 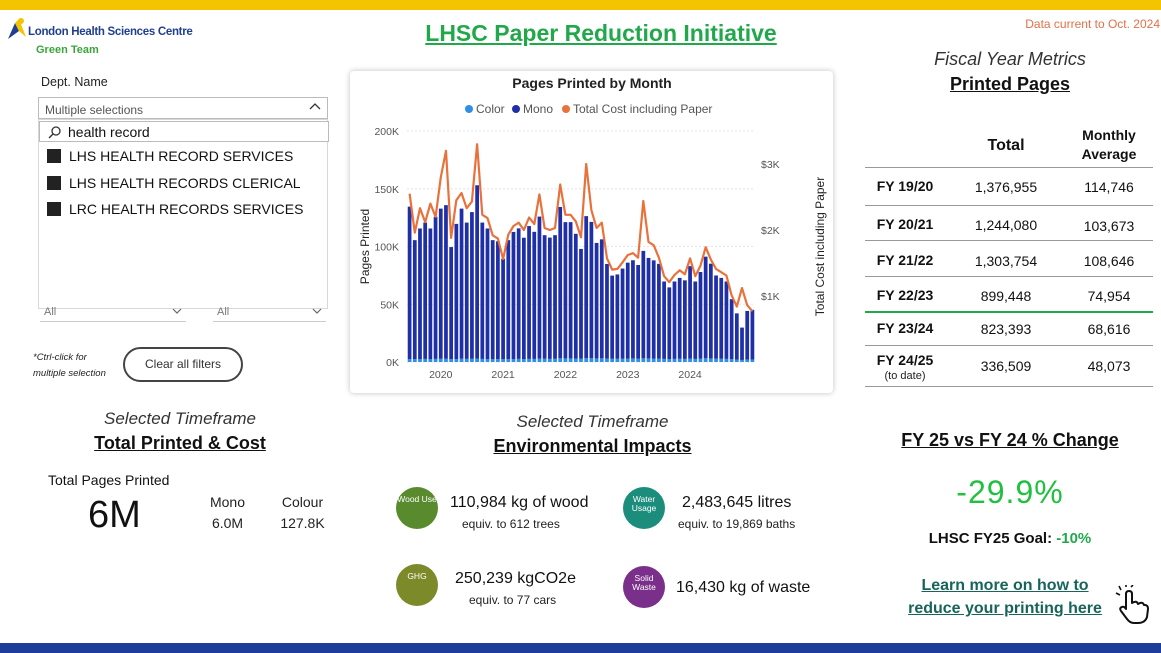 I want to click on wood-use-icon: Wood Use, so click(x=417, y=508).